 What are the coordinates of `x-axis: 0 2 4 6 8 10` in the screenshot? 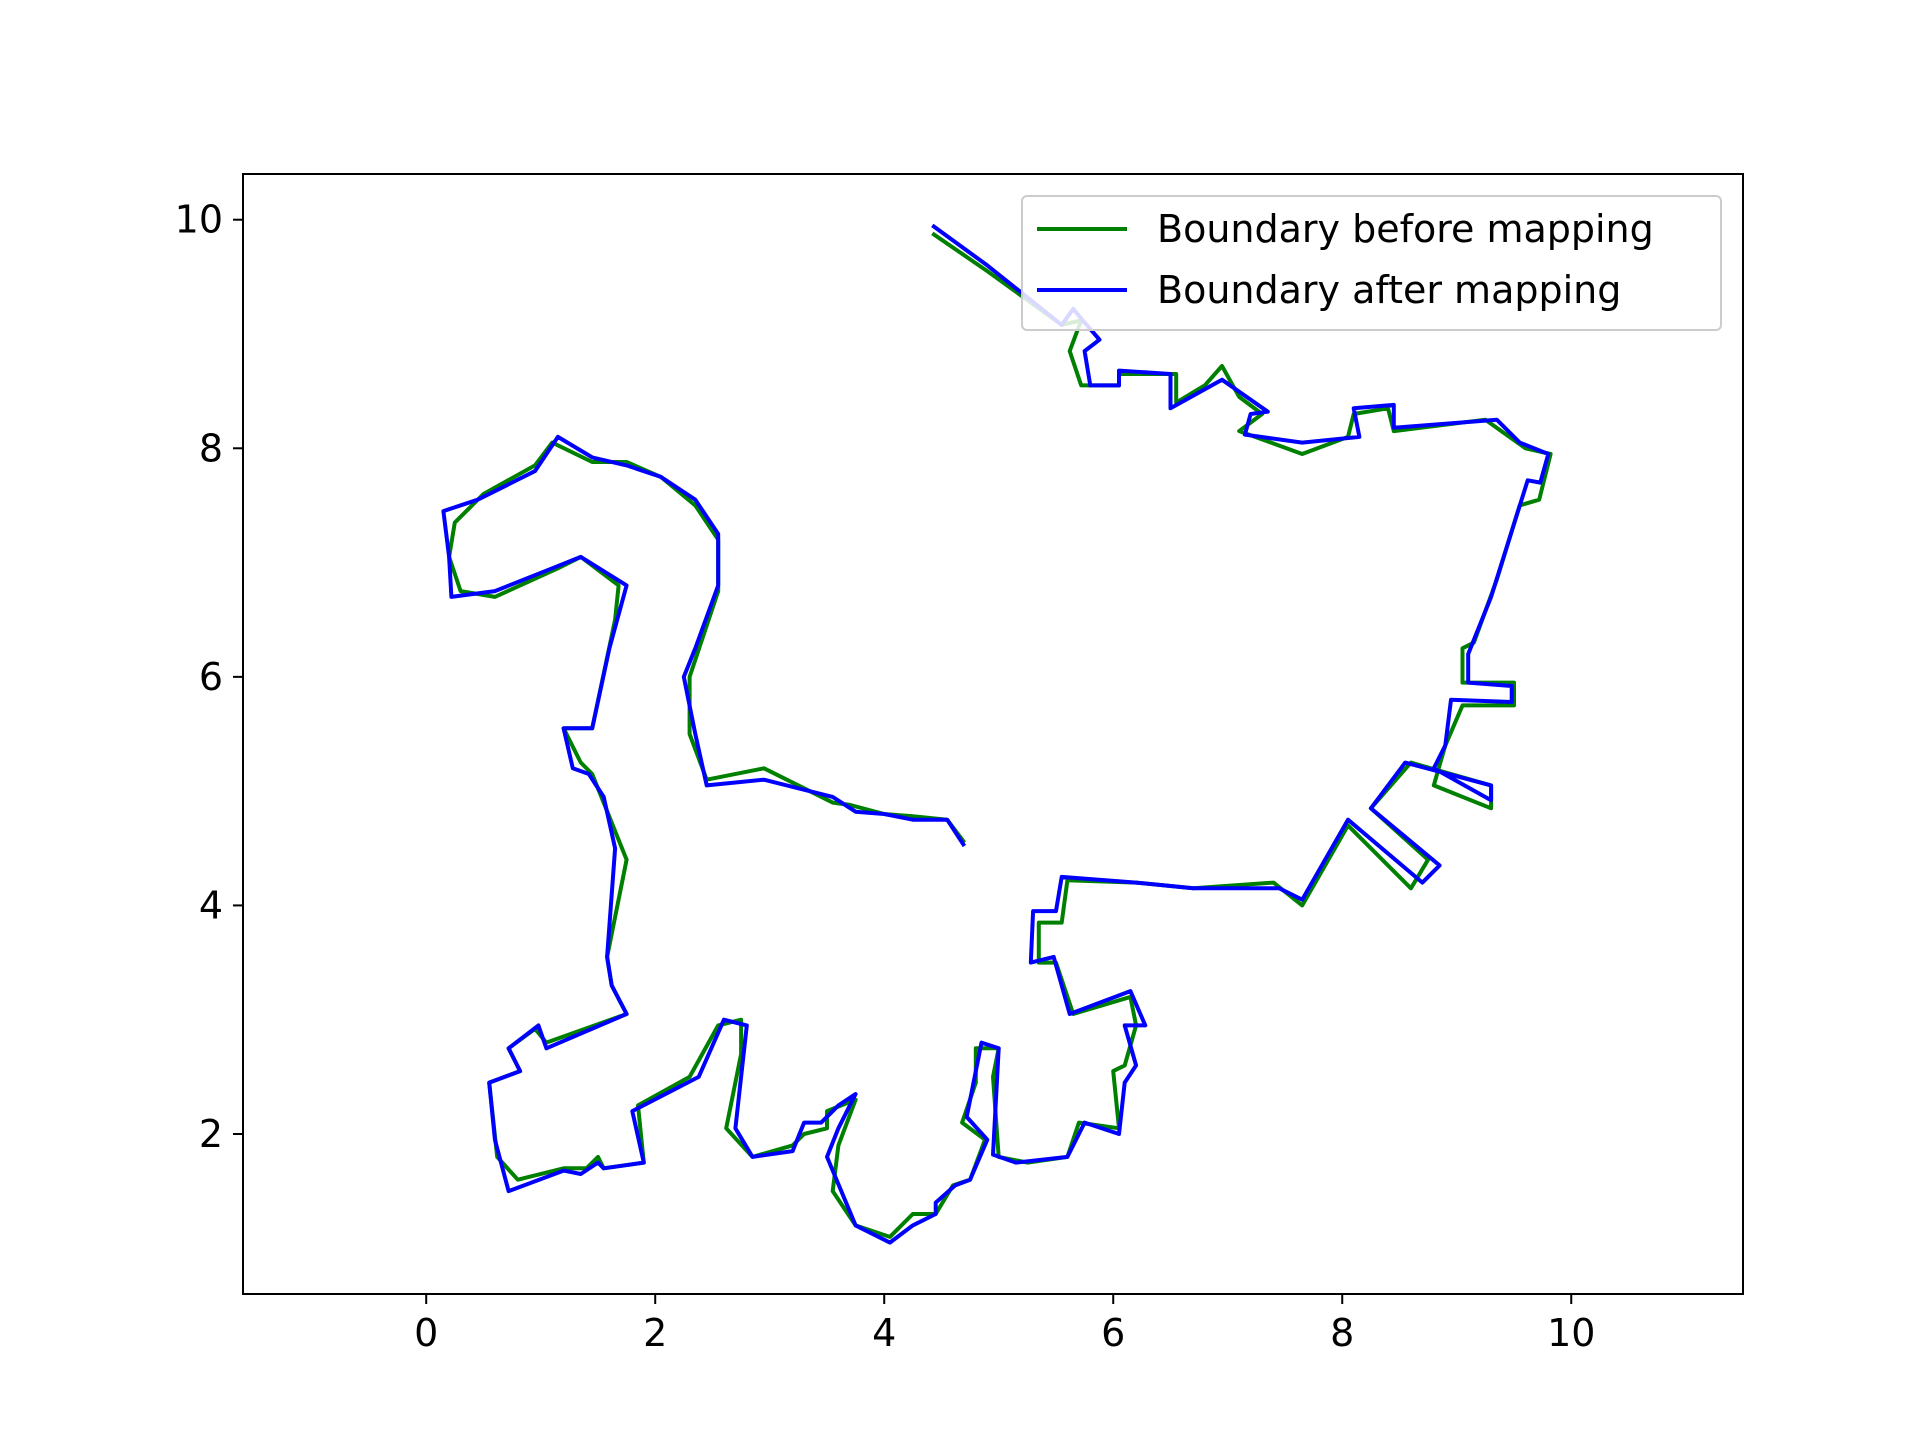 It's located at (1004, 1324).